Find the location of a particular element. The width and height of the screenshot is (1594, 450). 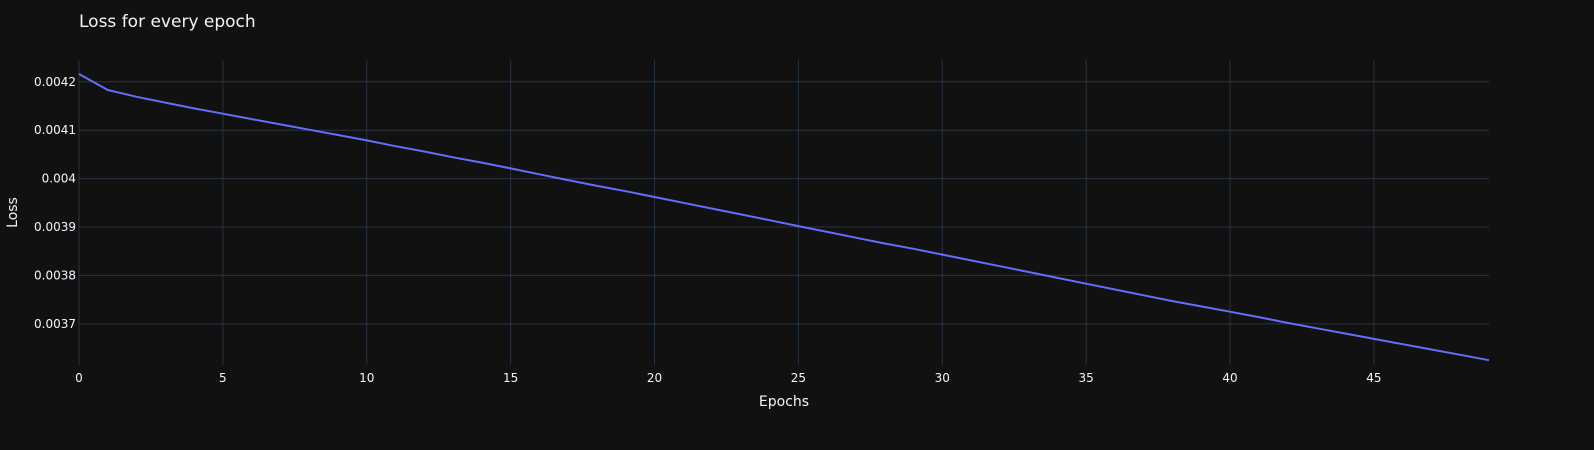

y-tick-label: 0.0038 is located at coordinates (55, 275).